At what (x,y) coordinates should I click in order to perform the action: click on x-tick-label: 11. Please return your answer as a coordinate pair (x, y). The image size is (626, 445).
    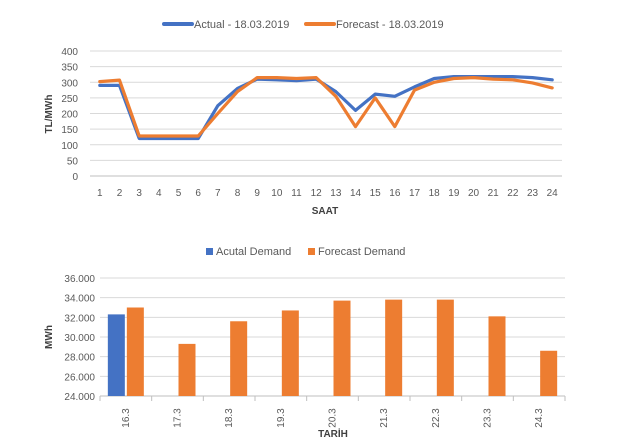
    Looking at the image, I should click on (296, 193).